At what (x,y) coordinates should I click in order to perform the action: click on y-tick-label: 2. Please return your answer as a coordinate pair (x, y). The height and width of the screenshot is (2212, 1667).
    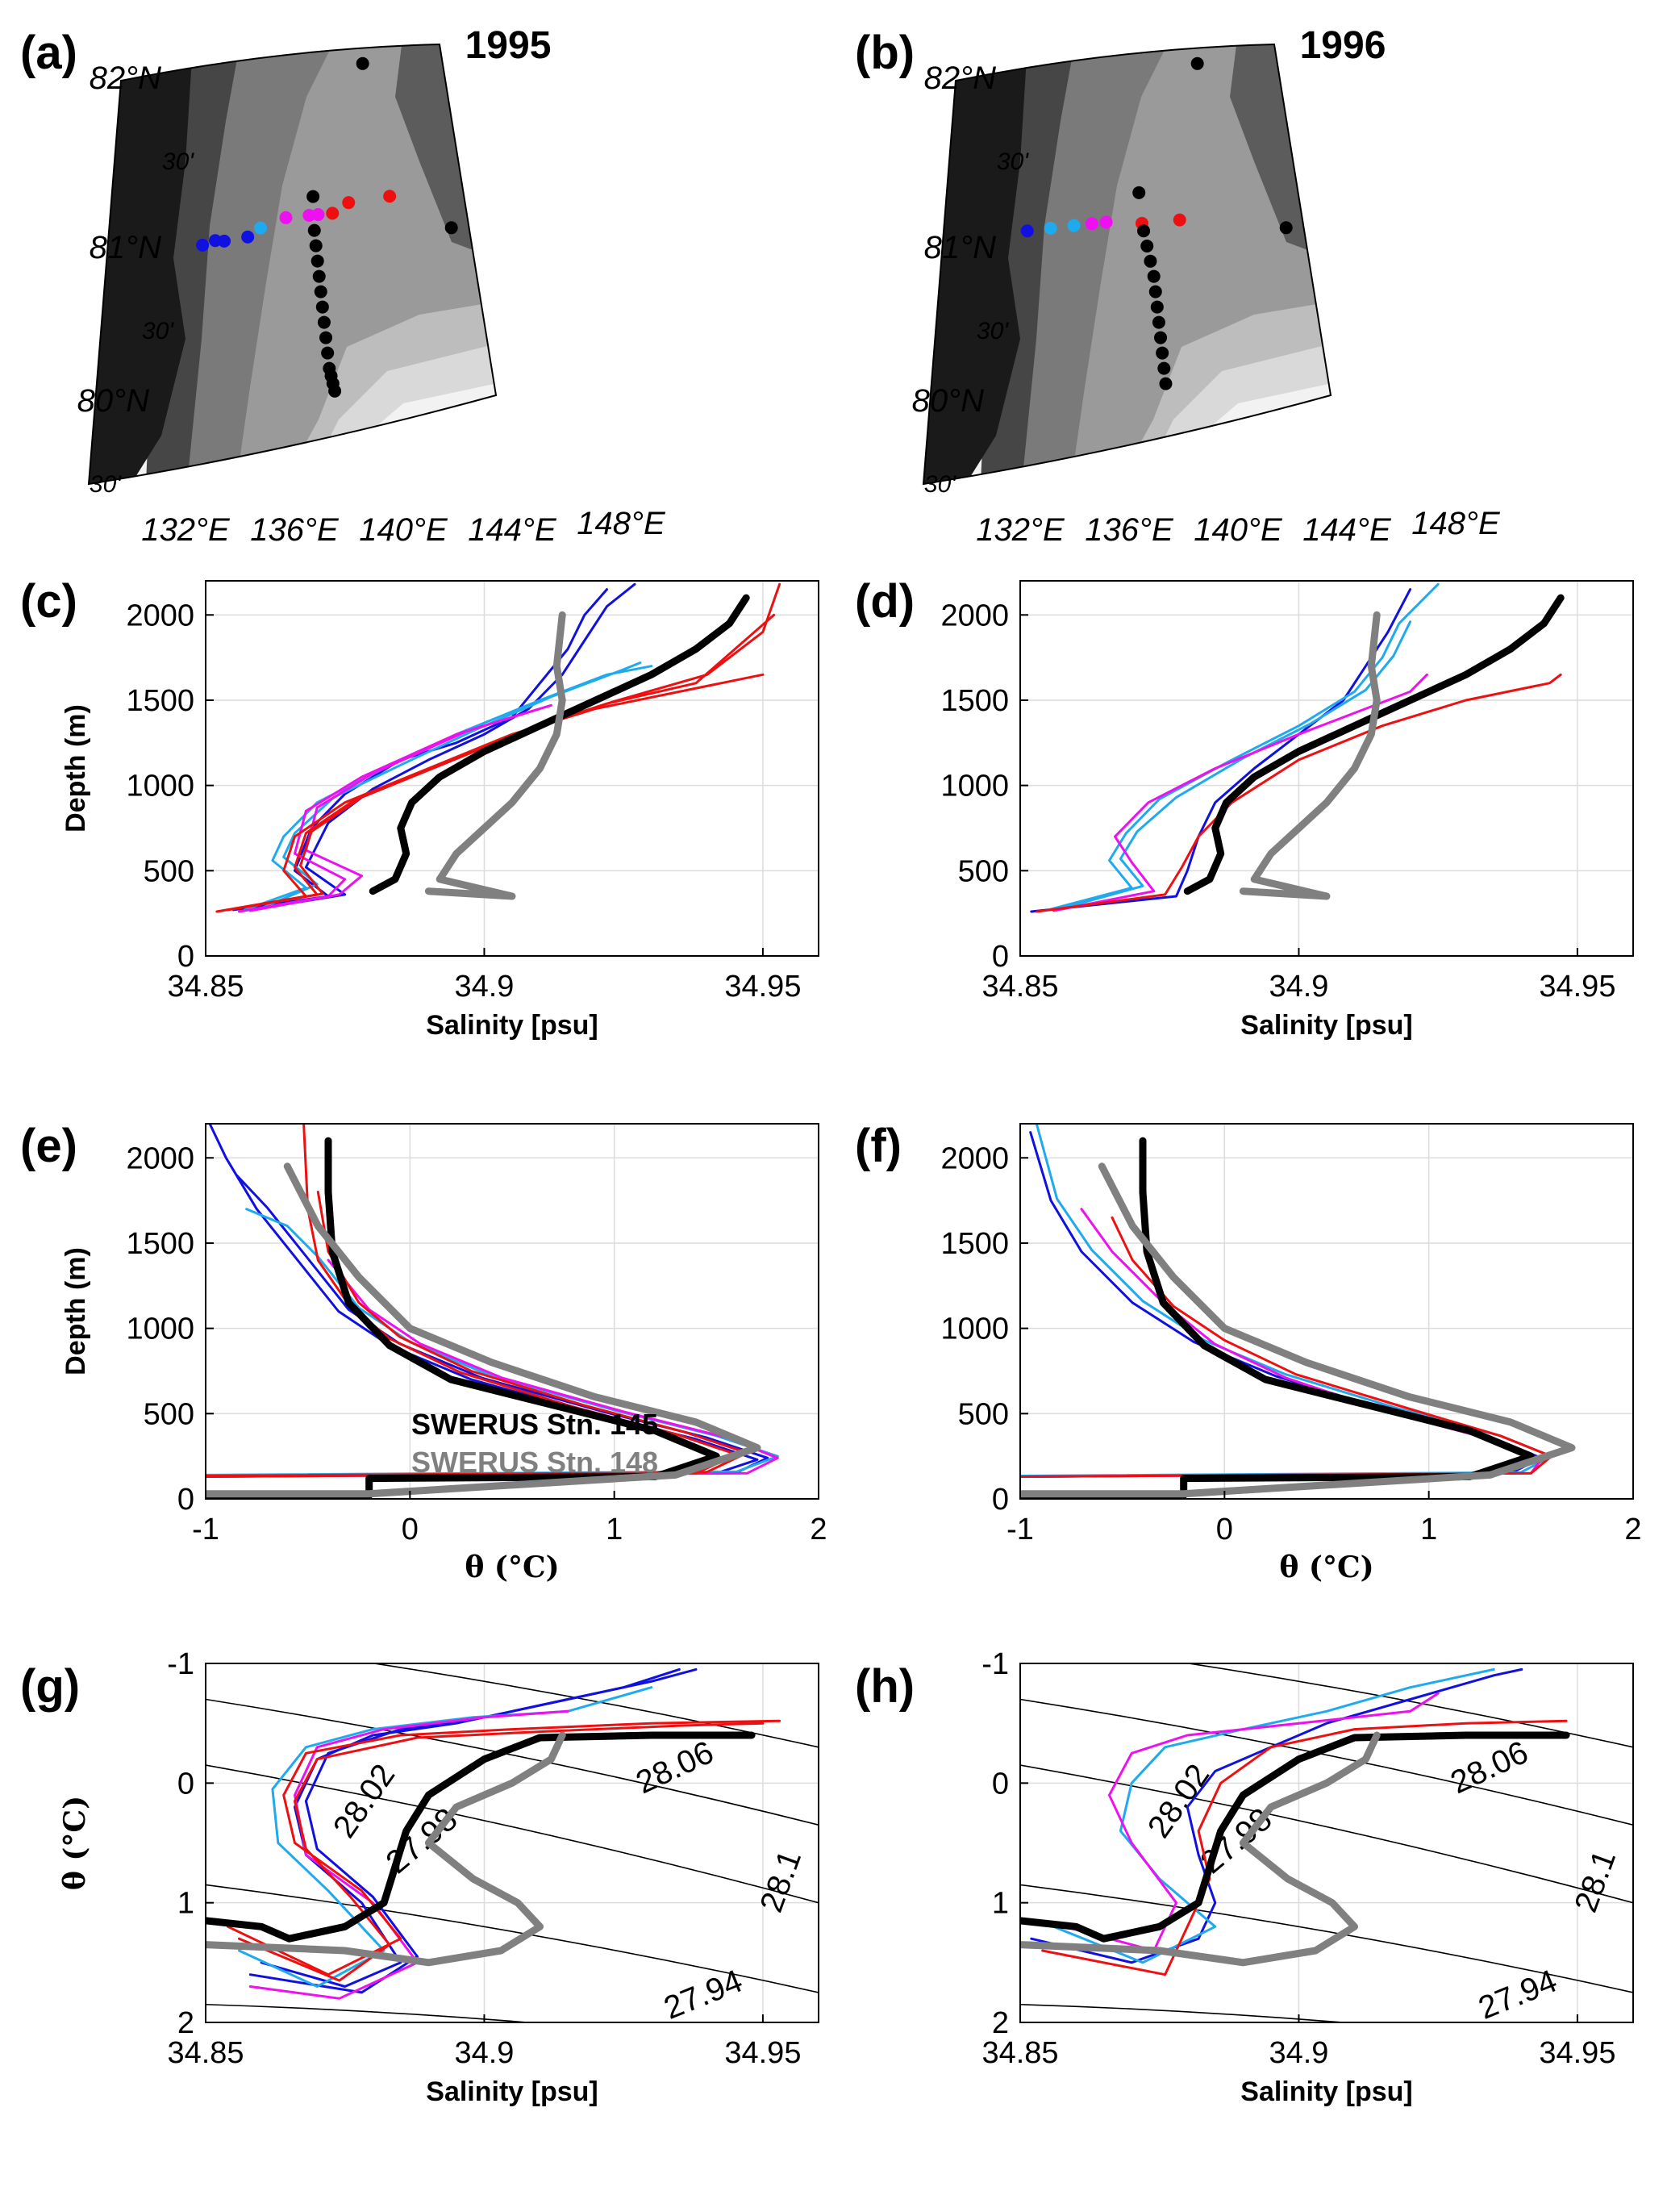
    Looking at the image, I should click on (1000, 2023).